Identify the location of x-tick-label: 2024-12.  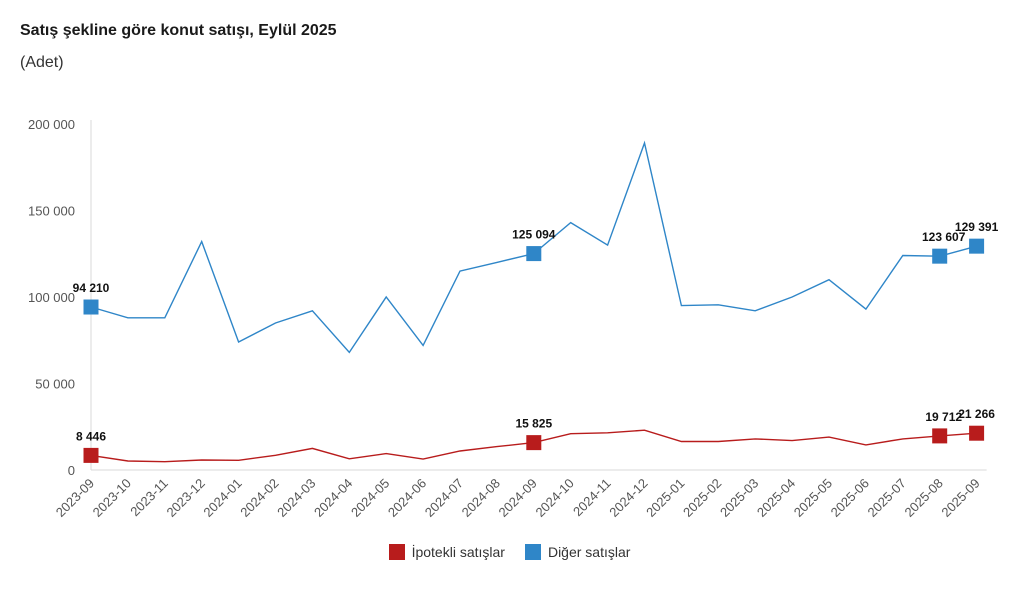
(628, 498).